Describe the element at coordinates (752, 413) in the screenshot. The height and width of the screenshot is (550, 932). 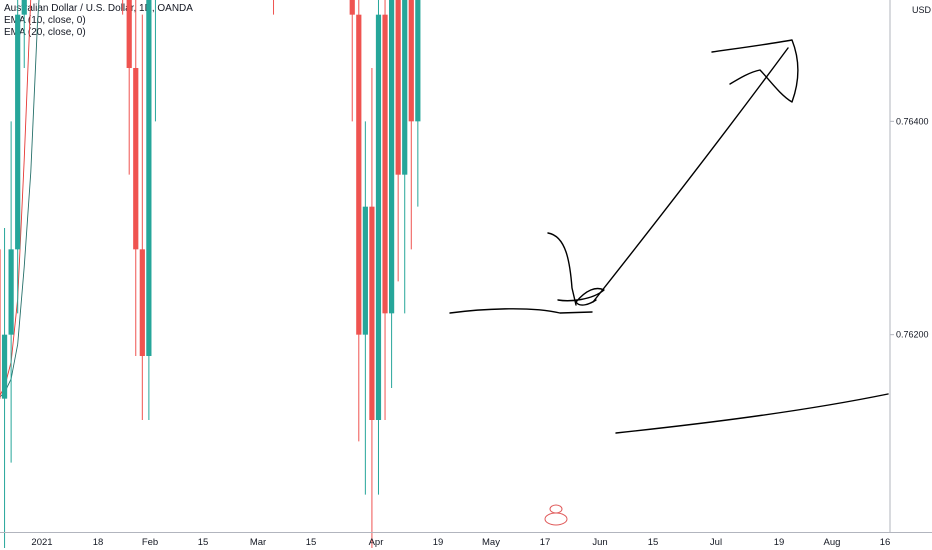
I see `hand-drawn-trendline` at that location.